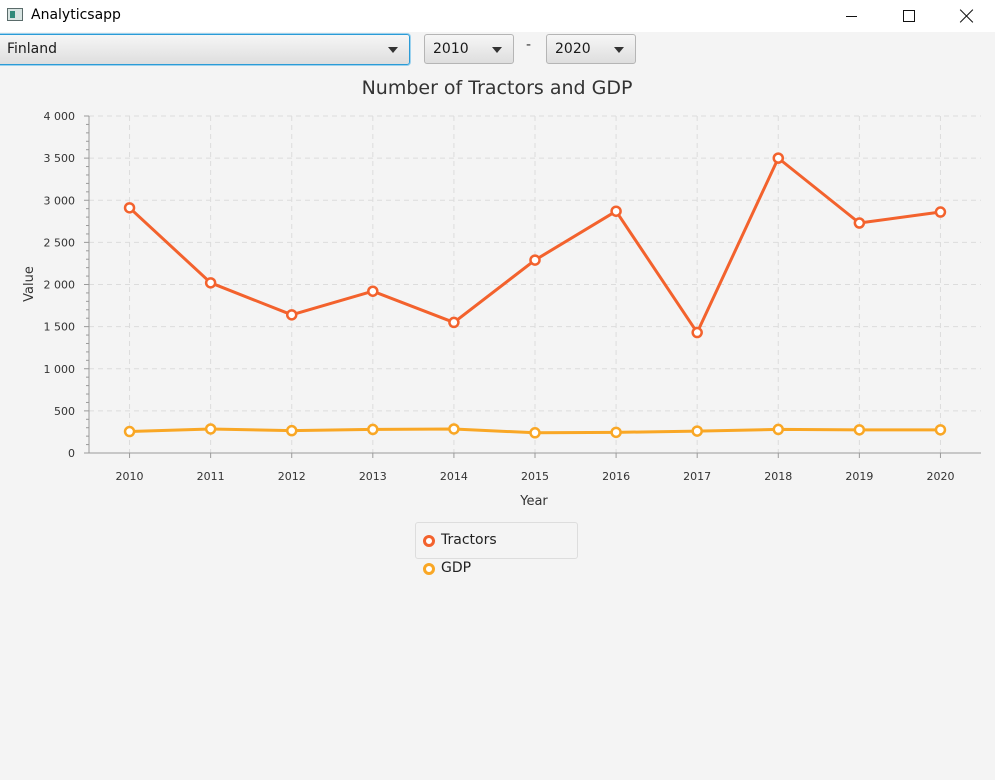  I want to click on legend-label-tractors: Tractors, so click(469, 540).